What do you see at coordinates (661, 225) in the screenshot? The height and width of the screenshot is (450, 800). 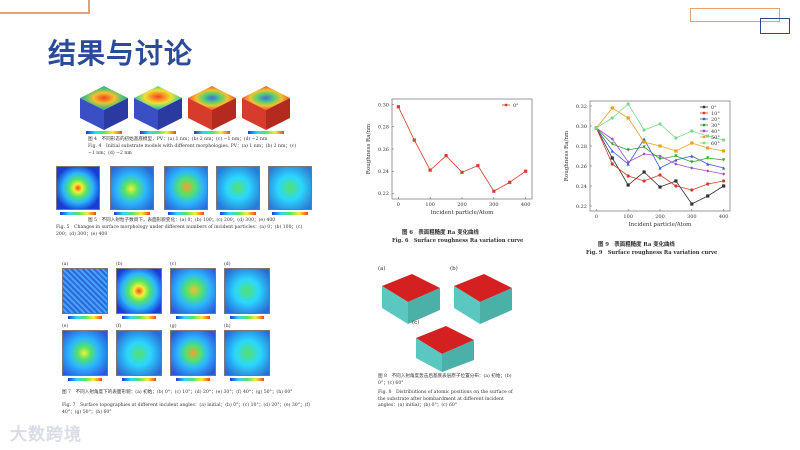 I see `x-axis-label: Incident particle/Atom` at bounding box center [661, 225].